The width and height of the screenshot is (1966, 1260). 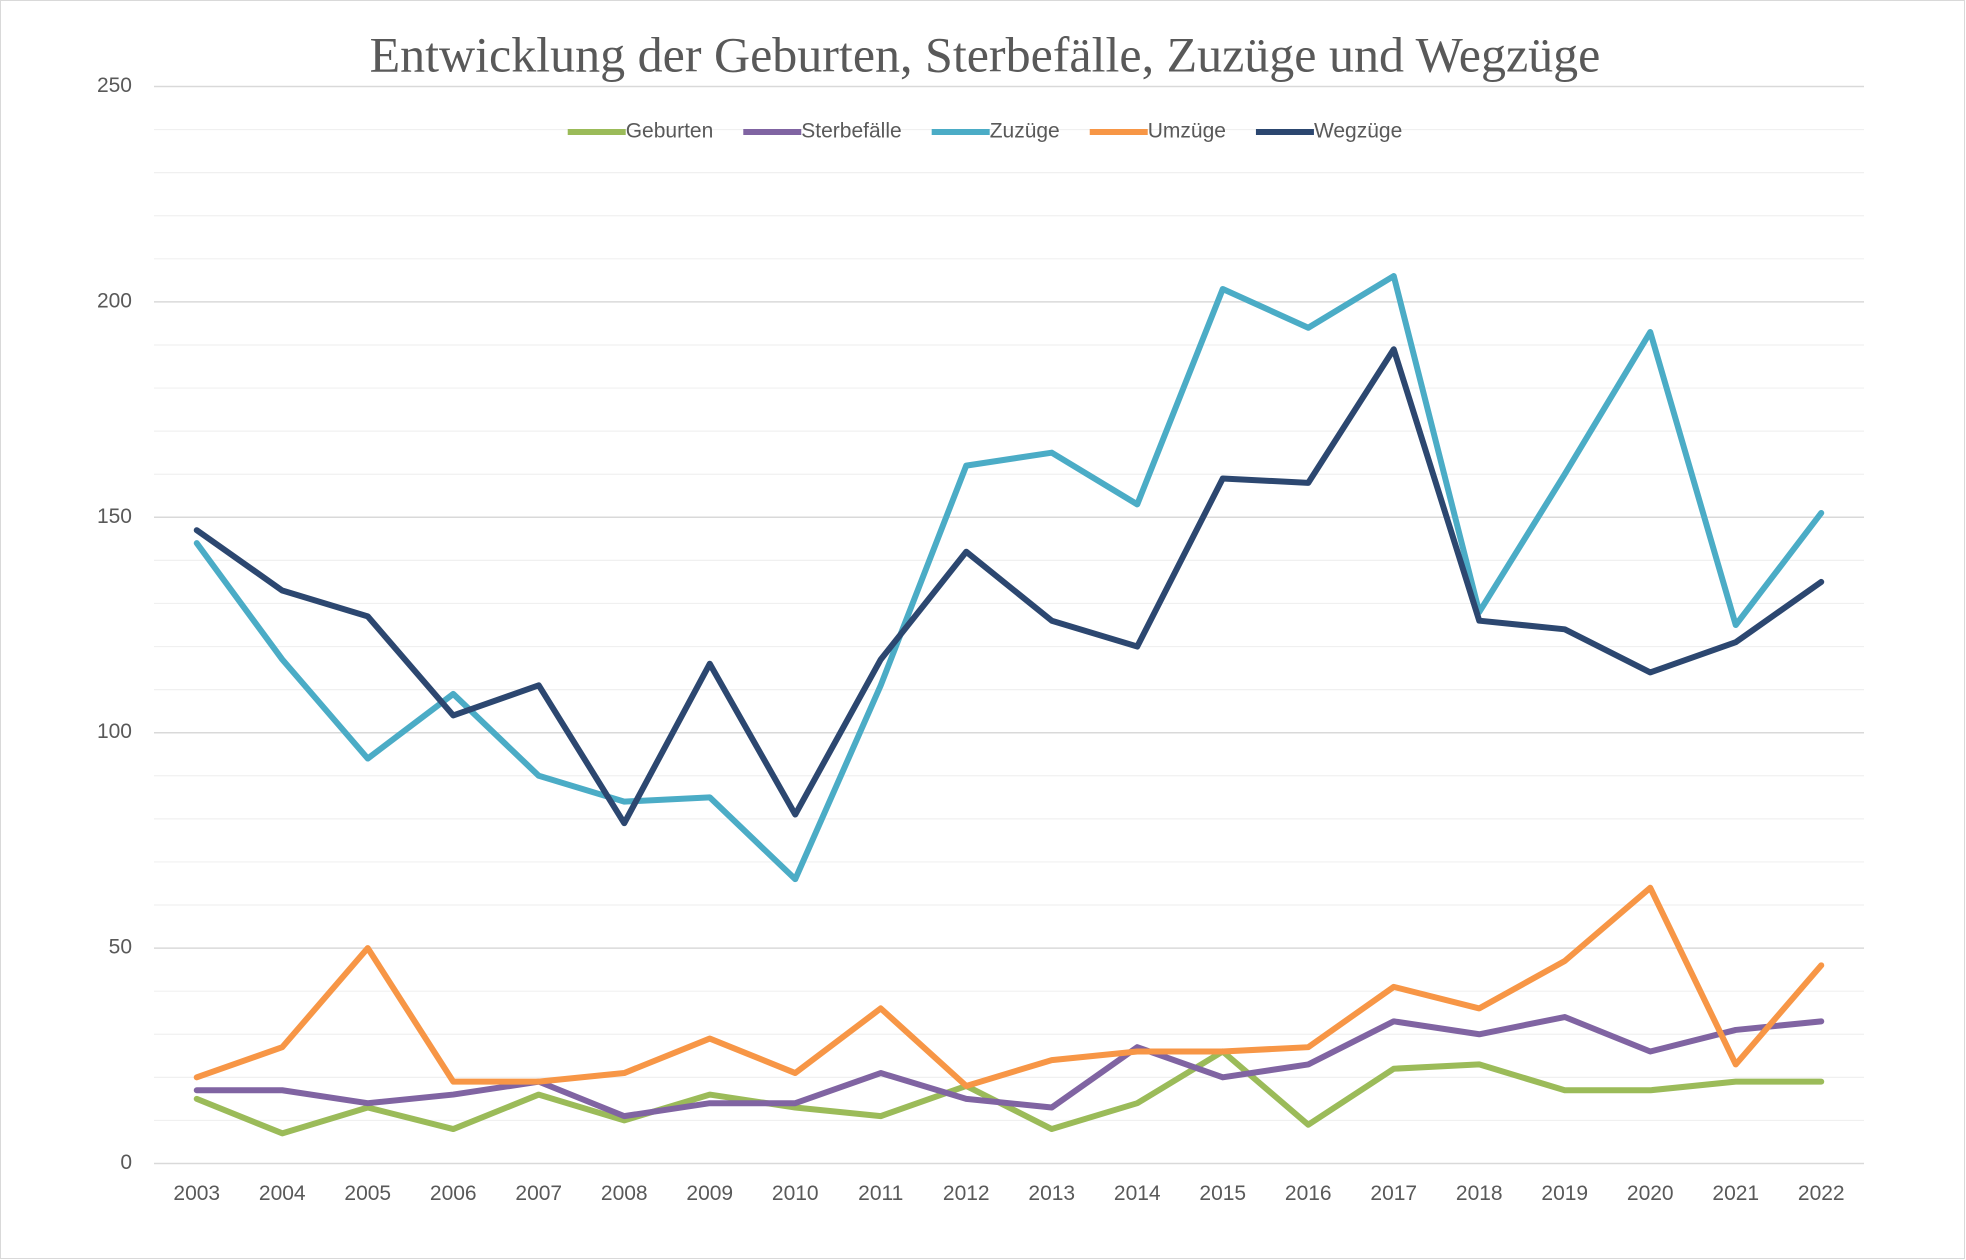 What do you see at coordinates (1051, 1193) in the screenshot?
I see `x-tick-label: 2013` at bounding box center [1051, 1193].